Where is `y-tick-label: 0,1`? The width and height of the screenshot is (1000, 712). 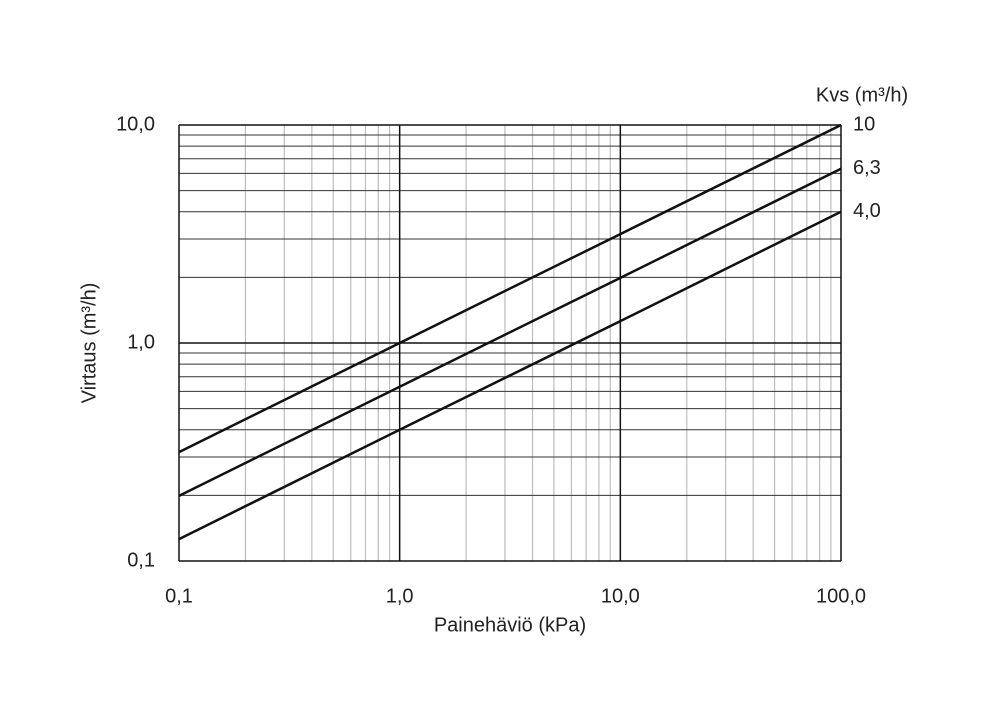
y-tick-label: 0,1 is located at coordinates (141, 560).